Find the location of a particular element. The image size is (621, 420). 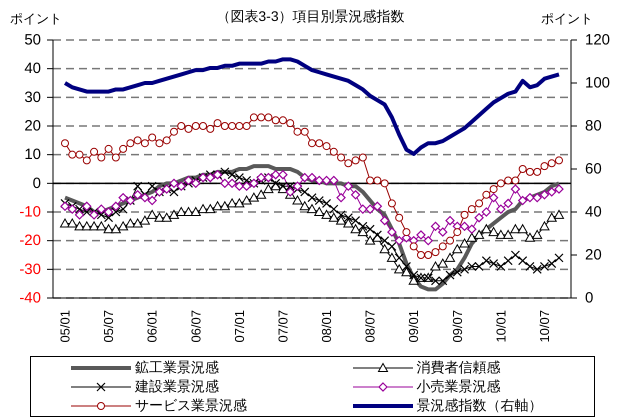

x-tick-label: 05/01 is located at coordinates (65, 326).